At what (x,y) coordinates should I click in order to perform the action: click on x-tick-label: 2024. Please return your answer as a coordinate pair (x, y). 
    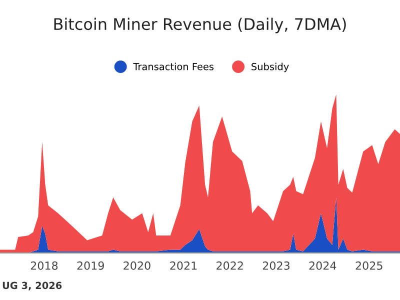
    Looking at the image, I should click on (322, 265).